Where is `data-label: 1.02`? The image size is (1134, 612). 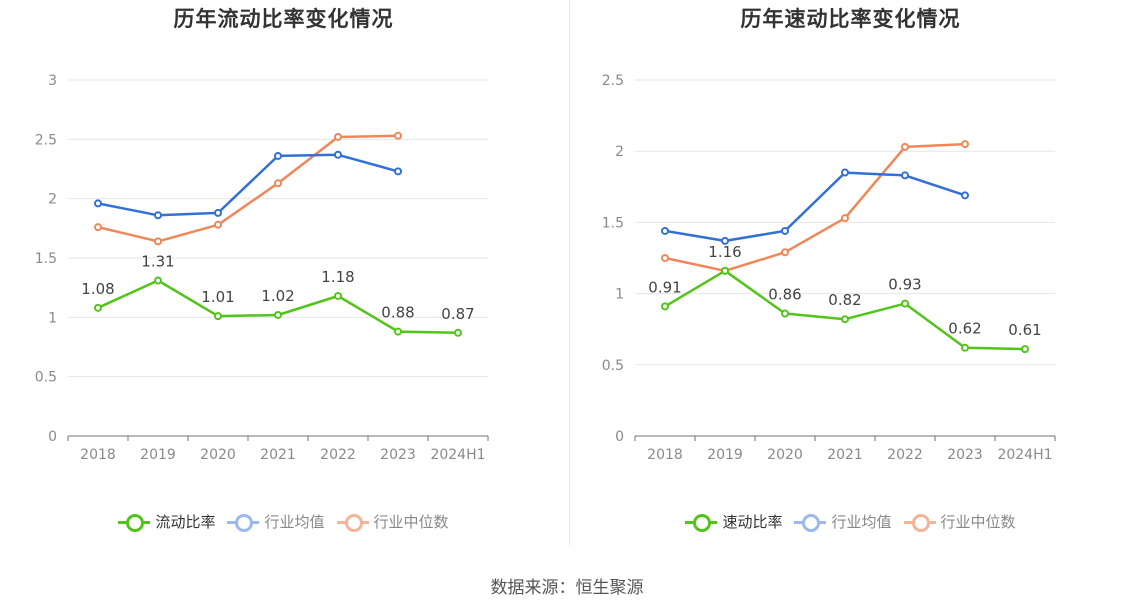
data-label: 1.02 is located at coordinates (277, 296).